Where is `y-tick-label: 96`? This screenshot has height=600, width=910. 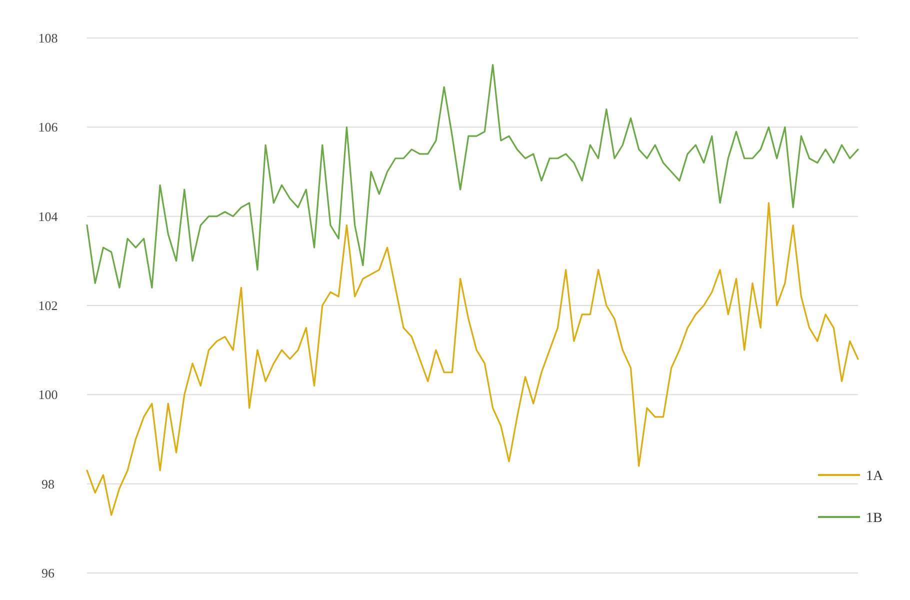 y-tick-label: 96 is located at coordinates (48, 573).